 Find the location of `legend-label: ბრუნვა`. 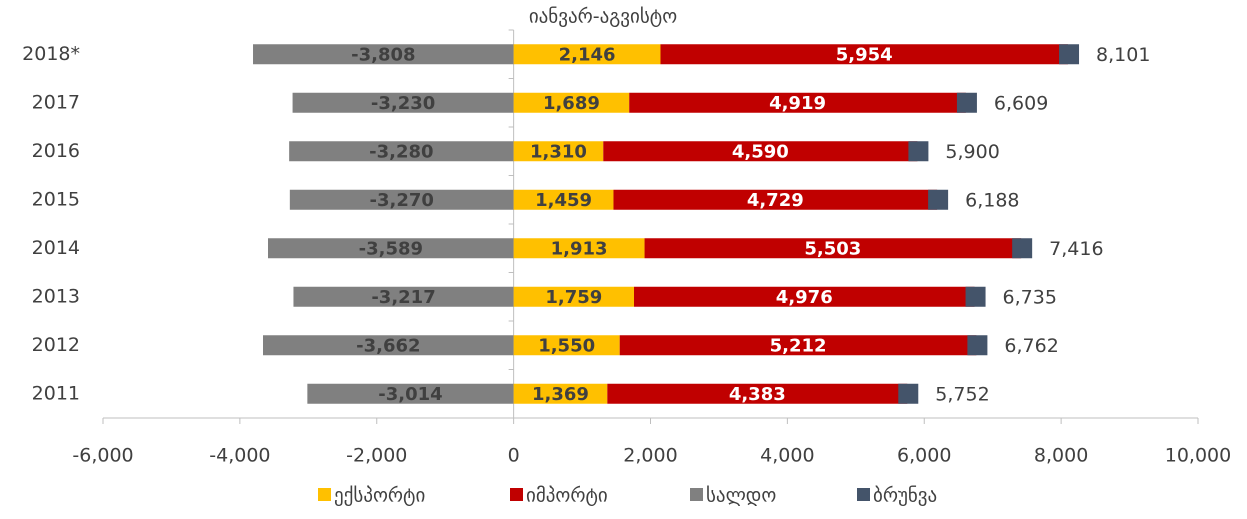

legend-label: ბრუნვა is located at coordinates (905, 496).